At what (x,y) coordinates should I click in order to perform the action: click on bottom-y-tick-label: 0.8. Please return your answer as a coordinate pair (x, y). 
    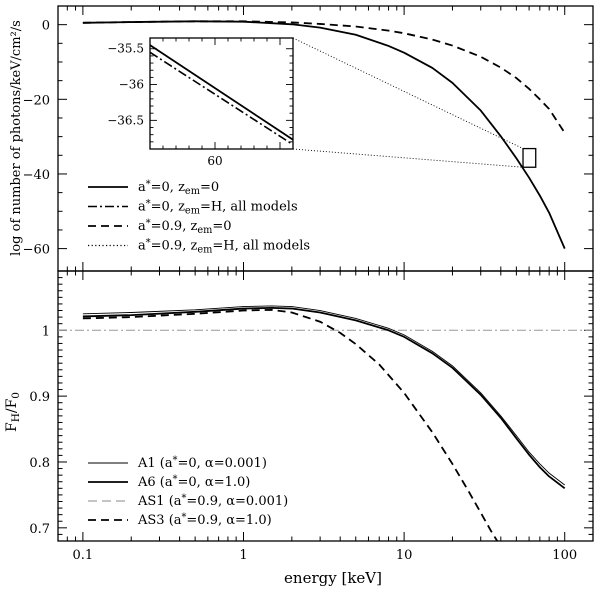
    Looking at the image, I should click on (39, 463).